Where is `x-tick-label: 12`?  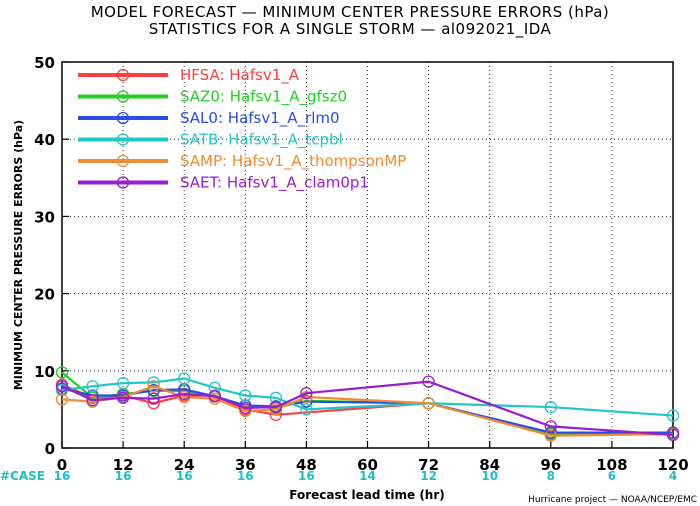
x-tick-label: 12 is located at coordinates (123, 465).